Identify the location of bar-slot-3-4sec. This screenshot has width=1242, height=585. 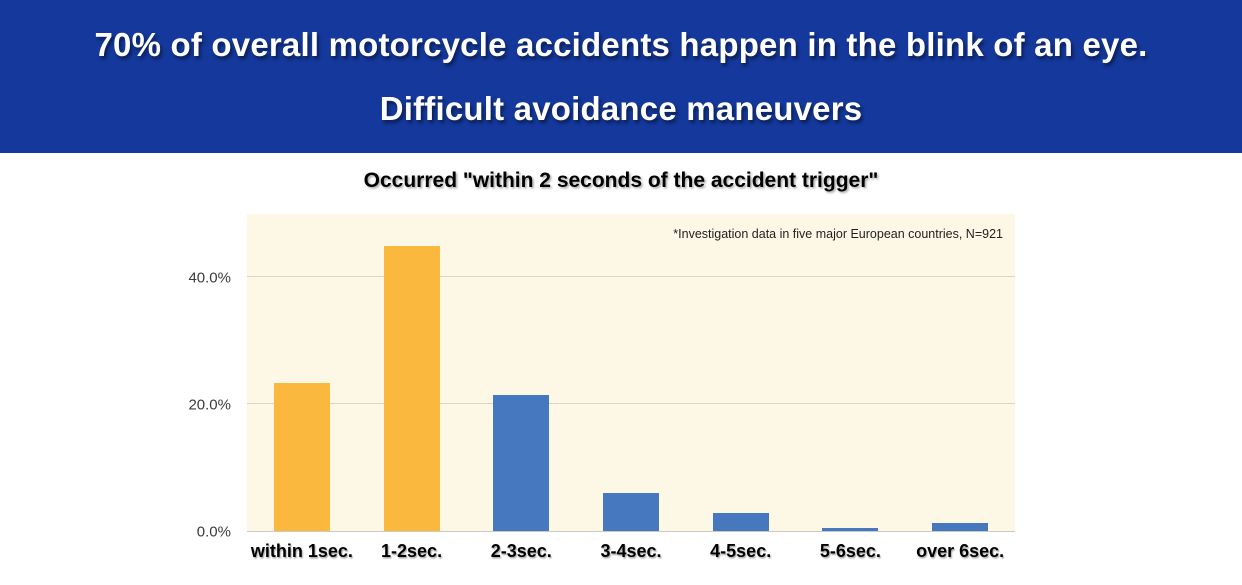
(631, 372).